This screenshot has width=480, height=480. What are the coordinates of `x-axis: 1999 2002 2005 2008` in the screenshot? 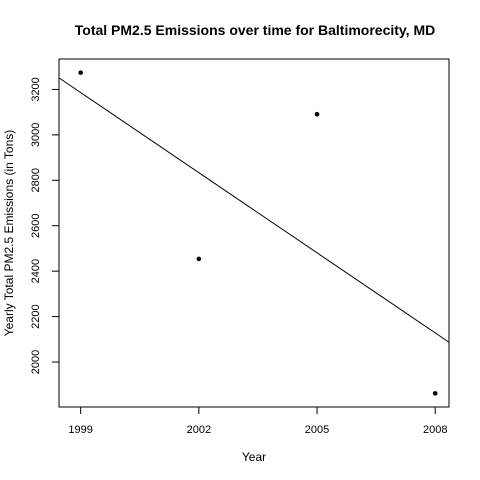 It's located at (257, 421).